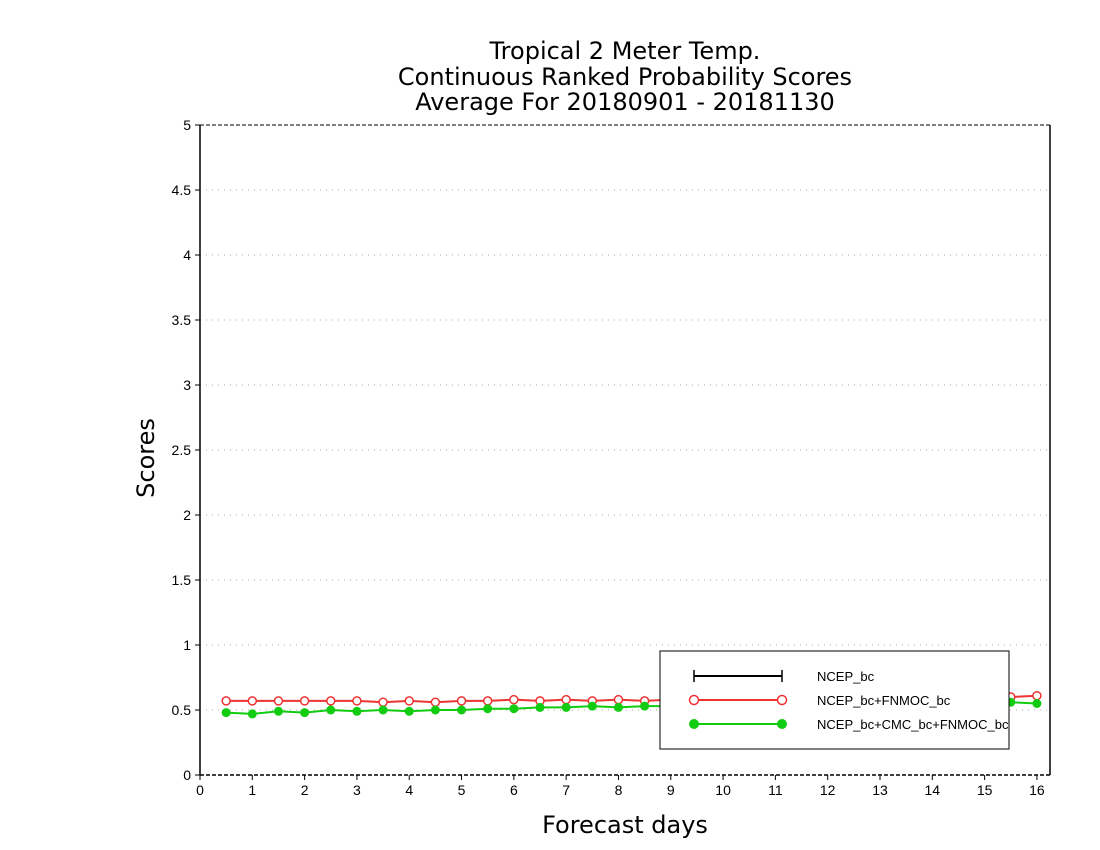  What do you see at coordinates (182, 580) in the screenshot?
I see `y-tick-label: 1.5` at bounding box center [182, 580].